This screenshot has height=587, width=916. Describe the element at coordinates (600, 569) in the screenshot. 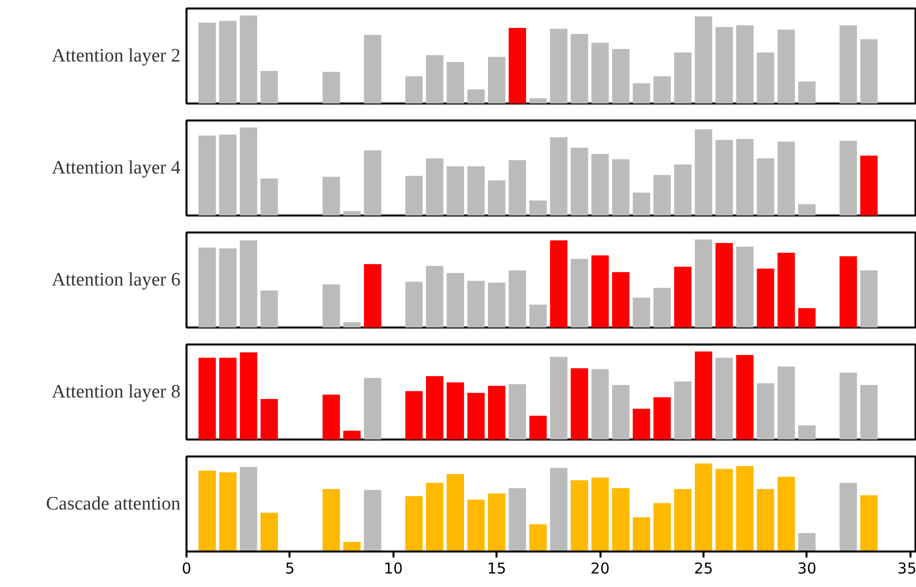

I see `x-tick-label: 20` at that location.